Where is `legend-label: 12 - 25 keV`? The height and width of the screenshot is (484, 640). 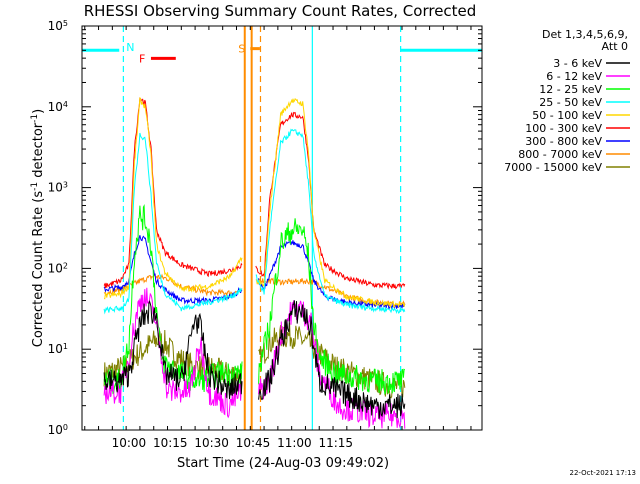
legend-label: 12 - 25 keV is located at coordinates (570, 89).